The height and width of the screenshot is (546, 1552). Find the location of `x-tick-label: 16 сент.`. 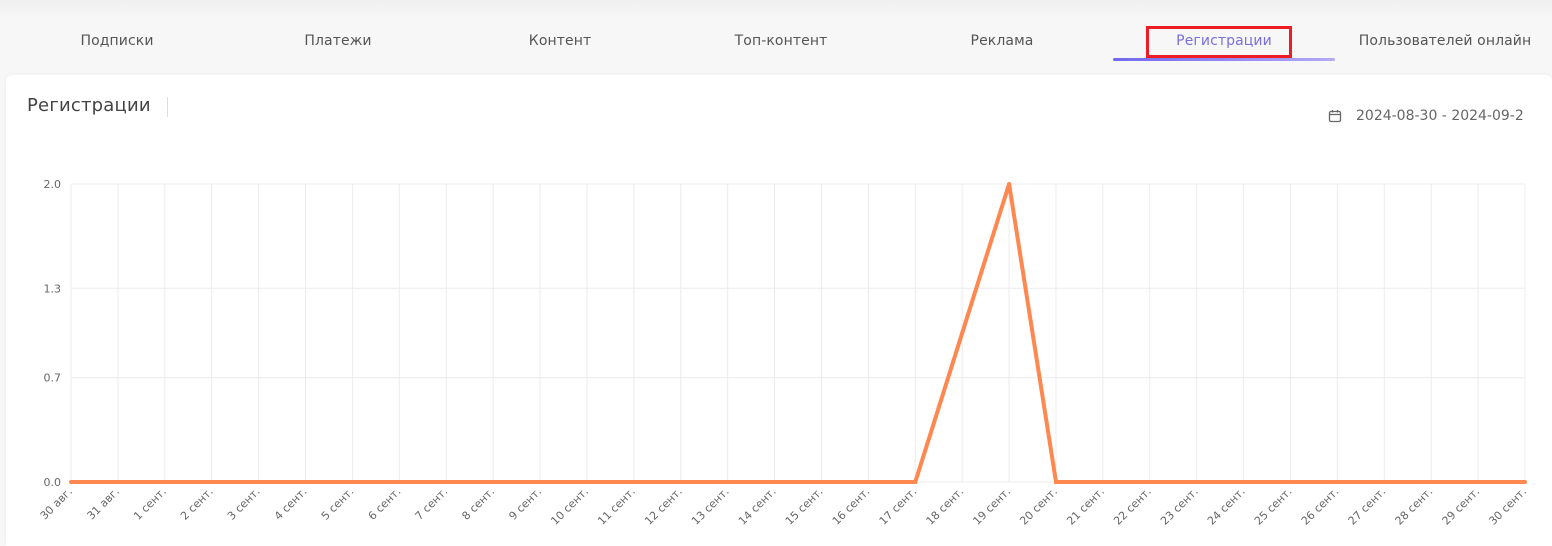

x-tick-label: 16 сент. is located at coordinates (851, 506).